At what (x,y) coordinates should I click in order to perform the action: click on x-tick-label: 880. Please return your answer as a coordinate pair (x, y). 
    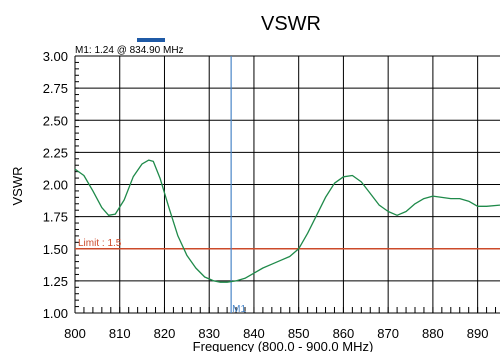
    Looking at the image, I should click on (433, 333).